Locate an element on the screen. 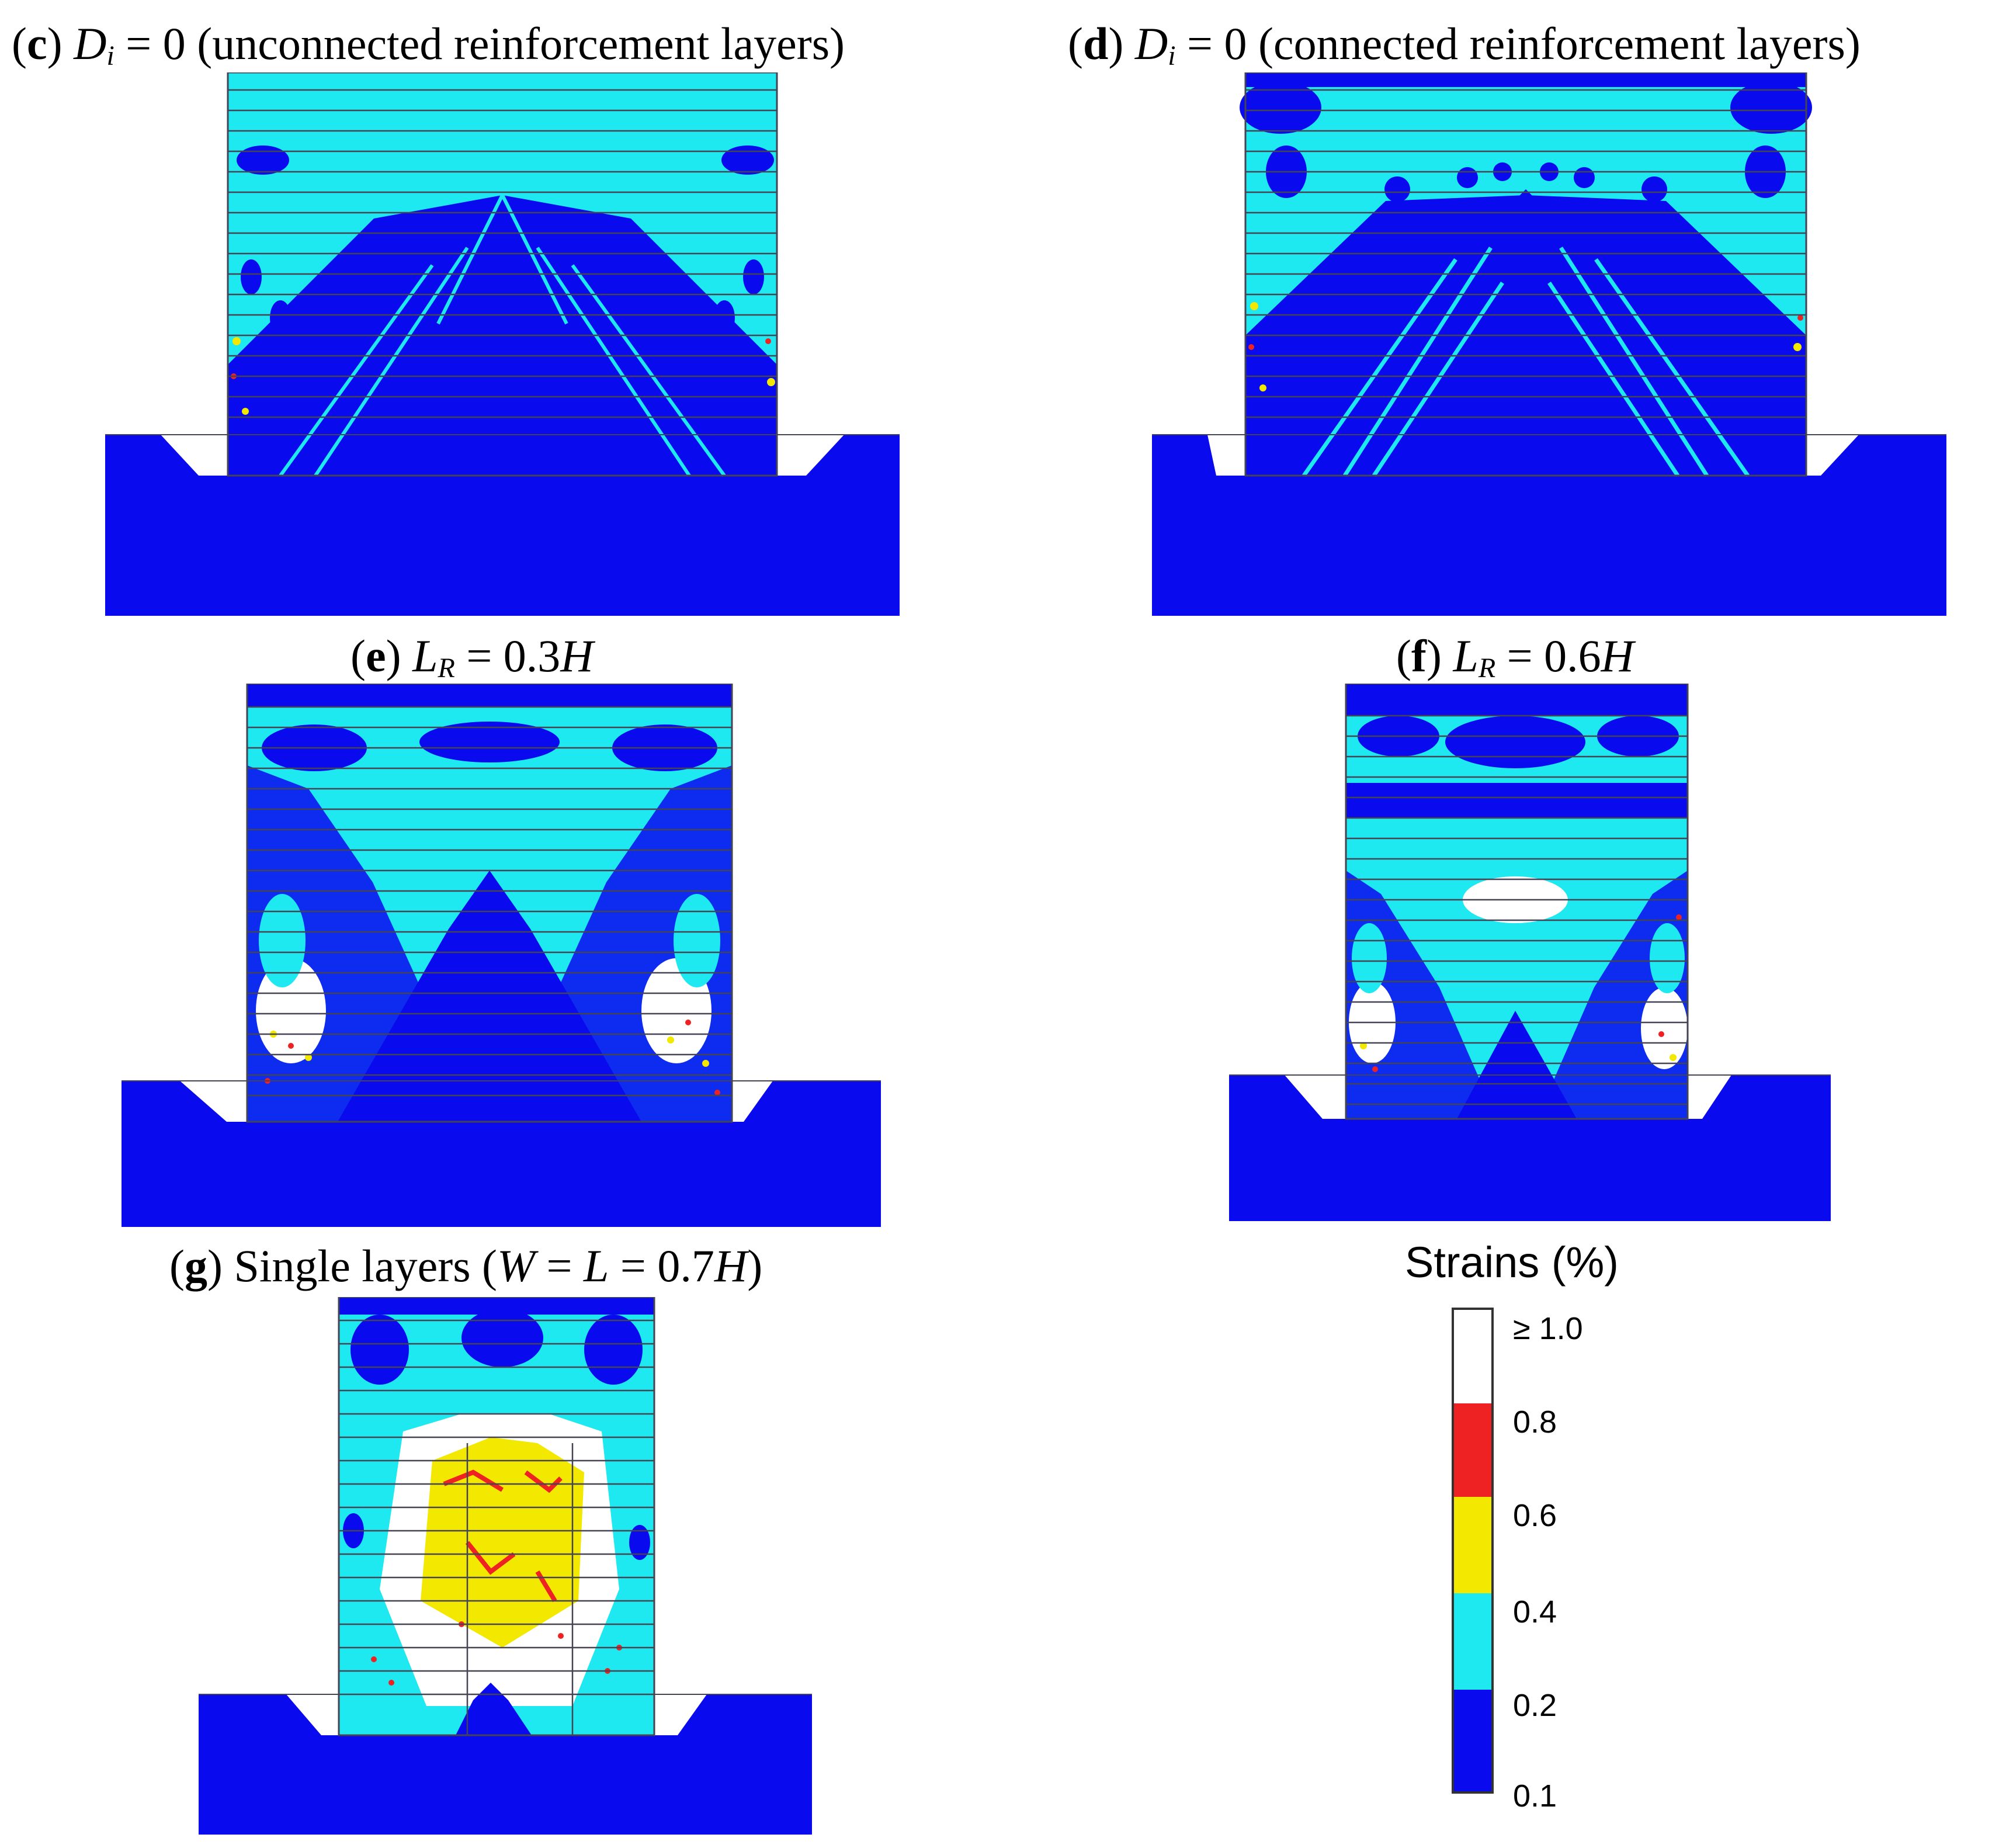 This screenshot has height=1848, width=2006. strain-color-scale is located at coordinates (1473, 1551).